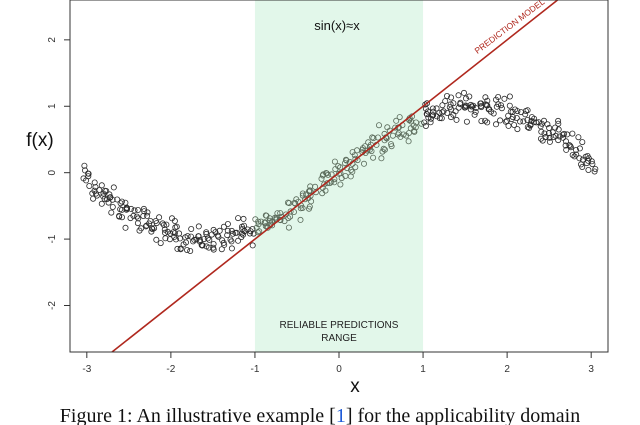 The width and height of the screenshot is (640, 425). What do you see at coordinates (337, 25) in the screenshot?
I see `sin-approx-label: sin(x)≈x` at bounding box center [337, 25].